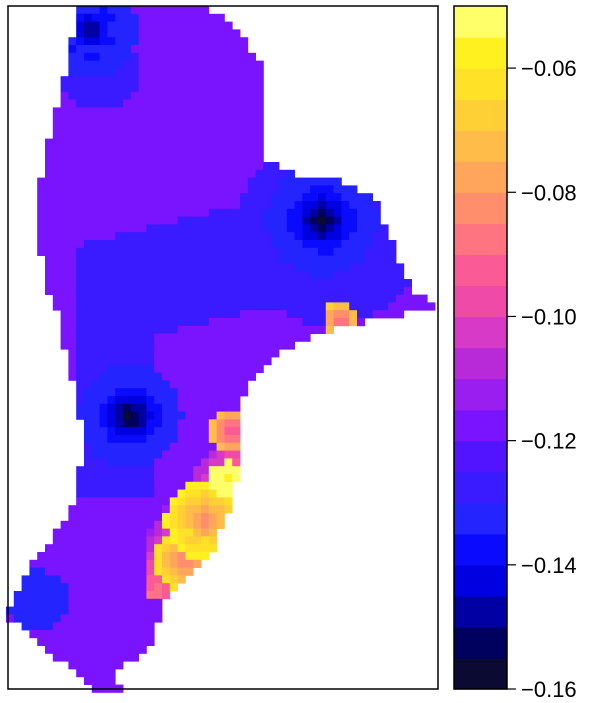  Describe the element at coordinates (549, 565) in the screenshot. I see `colorbar-tick-label-1: −0.14` at that location.